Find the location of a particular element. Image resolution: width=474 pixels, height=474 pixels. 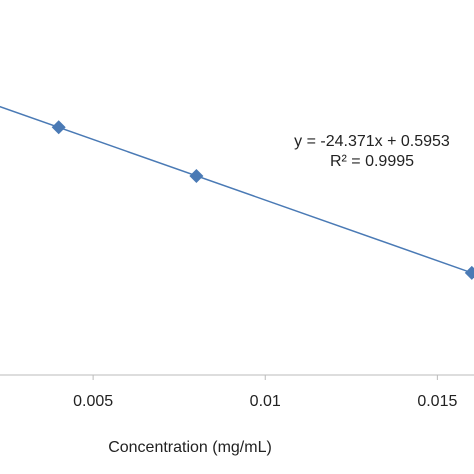

trend-equation: y = -24.371x + 0.5953 is located at coordinates (372, 141).